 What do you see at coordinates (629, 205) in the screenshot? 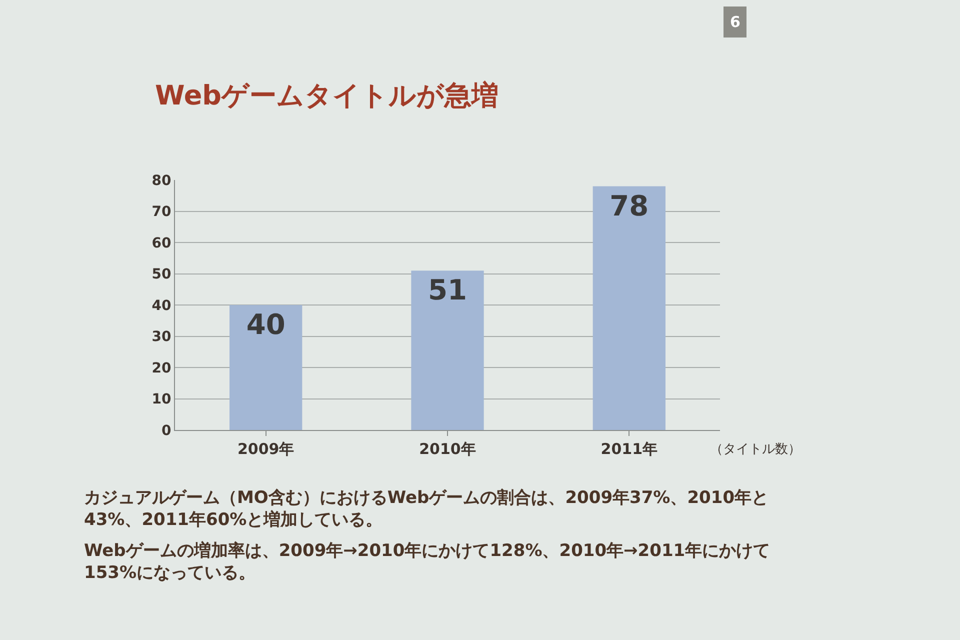
I see `data-label: 78` at bounding box center [629, 205].